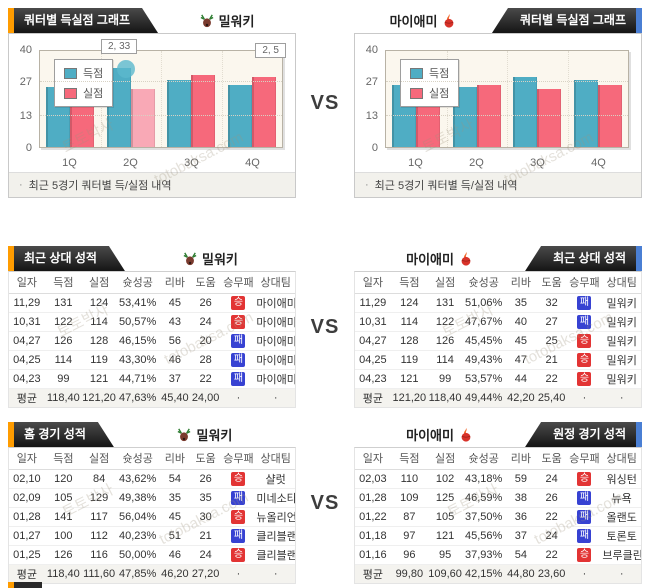 This screenshot has height=588, width=650. Describe the element at coordinates (99, 341) in the screenshot. I see `table-cell: 128` at that location.